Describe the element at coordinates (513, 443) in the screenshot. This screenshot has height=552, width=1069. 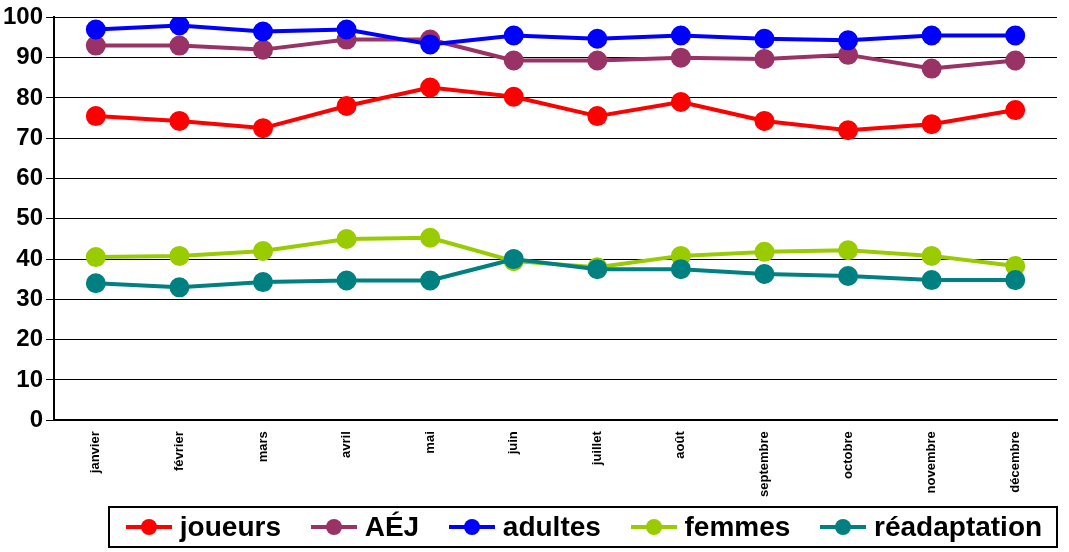
I see `x-tick-label: juin` at that location.